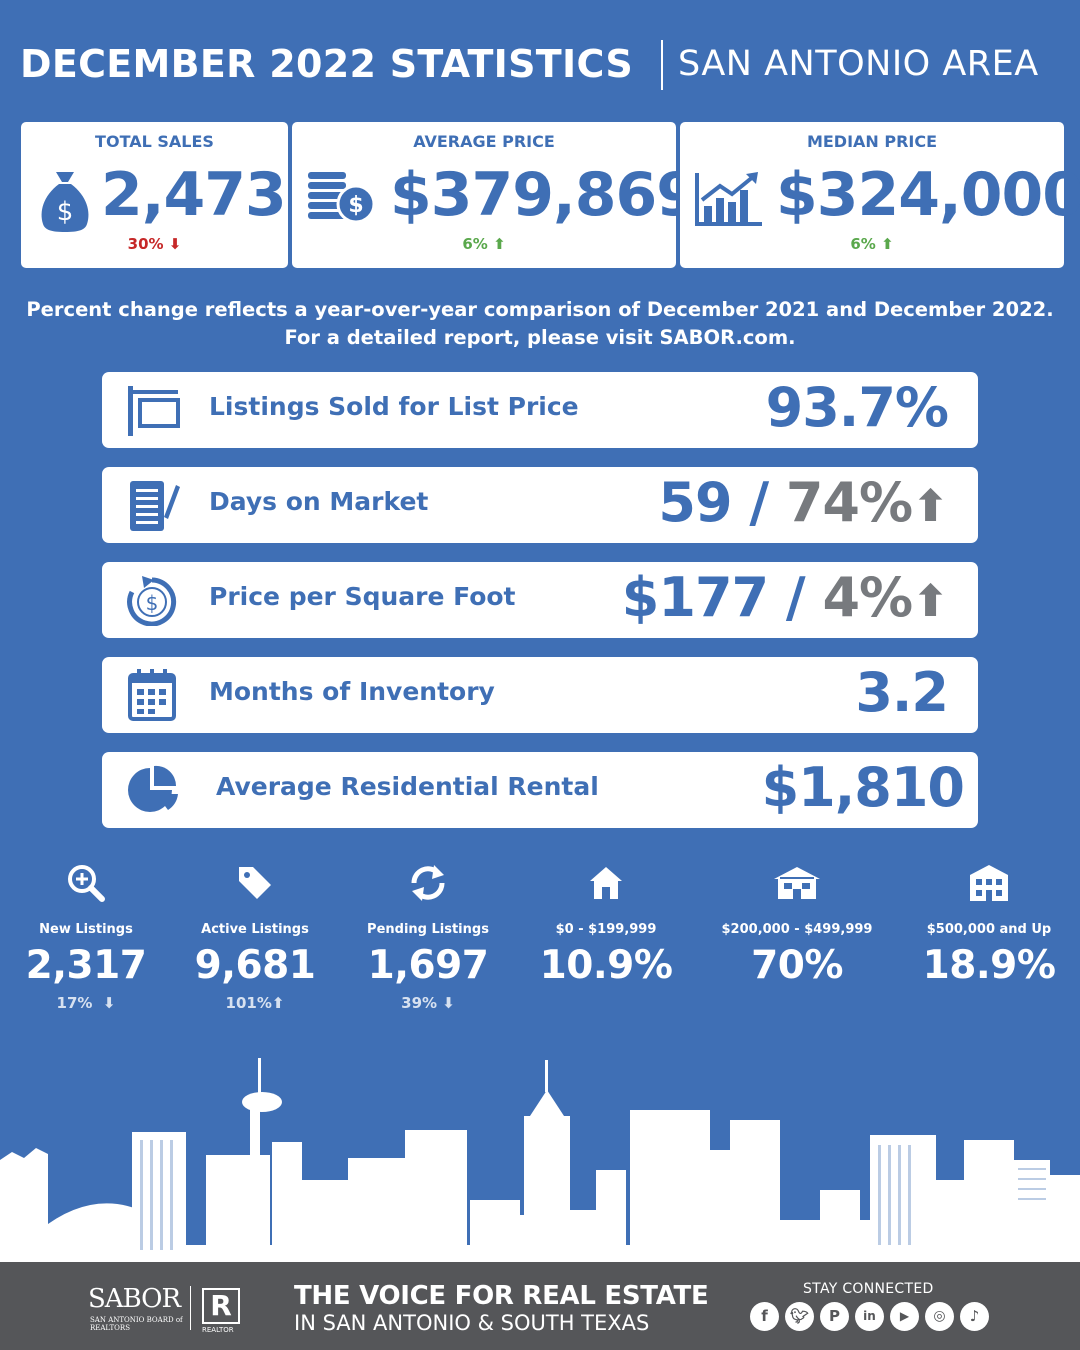  I want to click on coin-stack-icon: $, so click(342, 198).